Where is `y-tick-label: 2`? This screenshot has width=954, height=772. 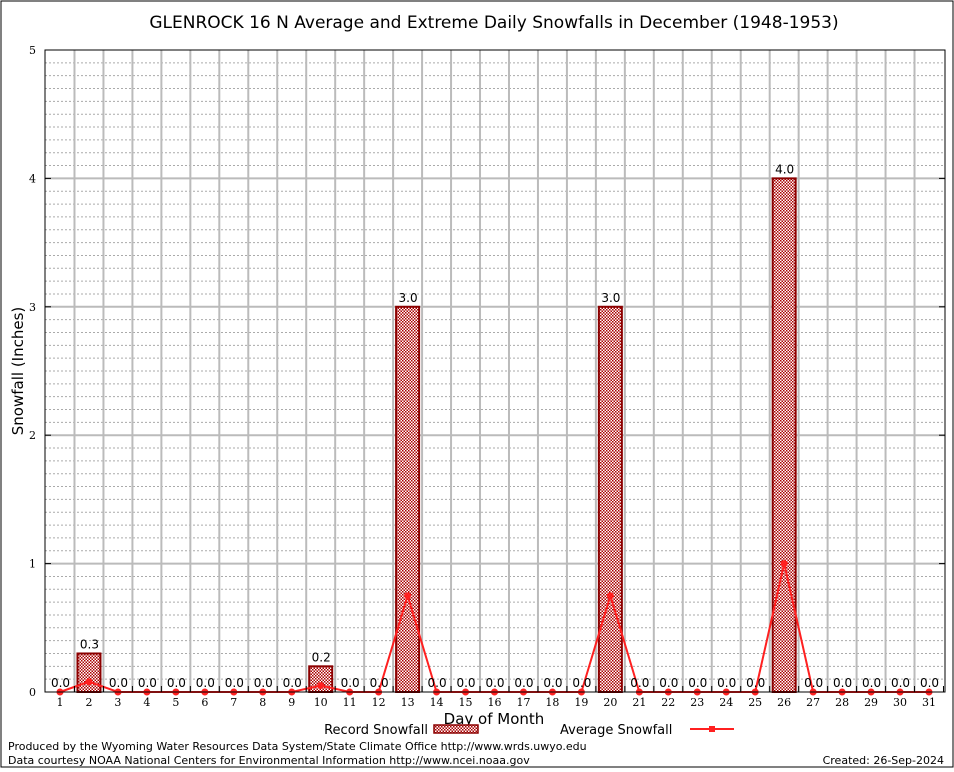
y-tick-label: 2 is located at coordinates (32, 435).